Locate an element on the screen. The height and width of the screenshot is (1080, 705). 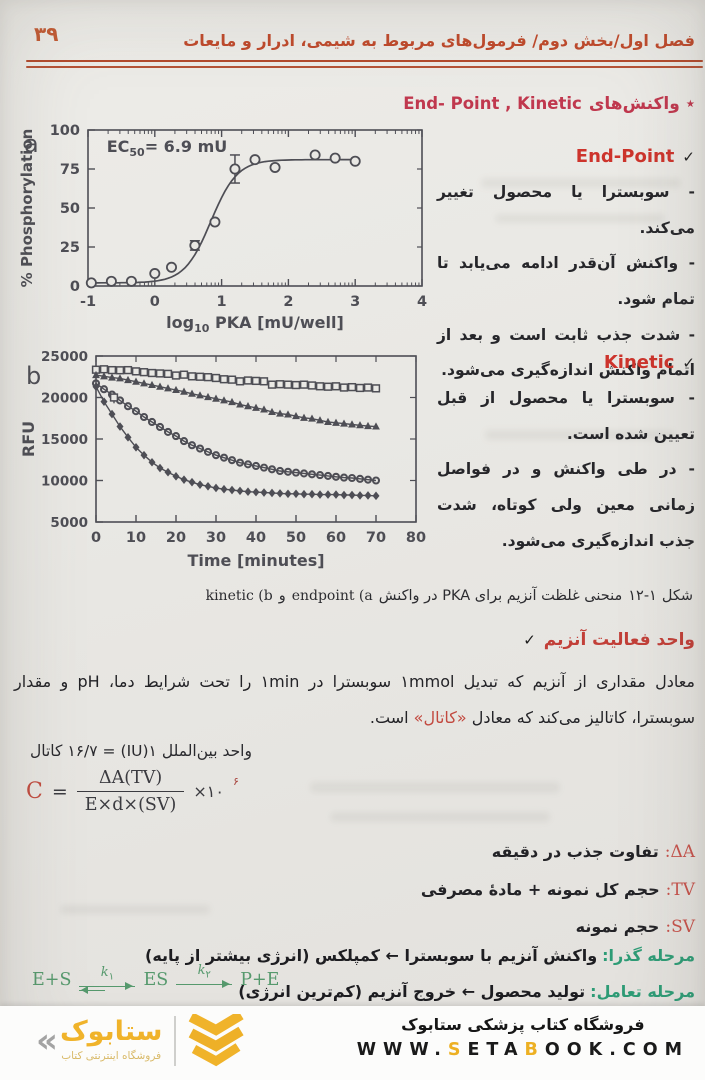
svg-text: 1 is located at coordinates (222, 302).